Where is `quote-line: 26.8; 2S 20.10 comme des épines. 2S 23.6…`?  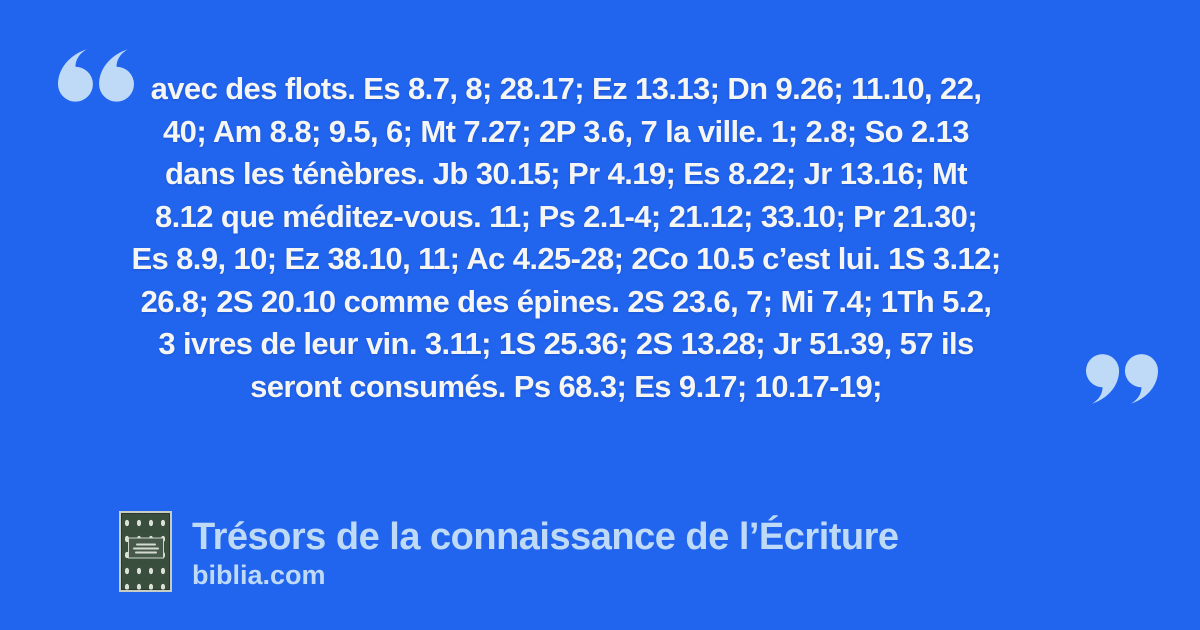 quote-line: 26.8; 2S 20.10 comme des épines. 2S 23.6… is located at coordinates (566, 301).